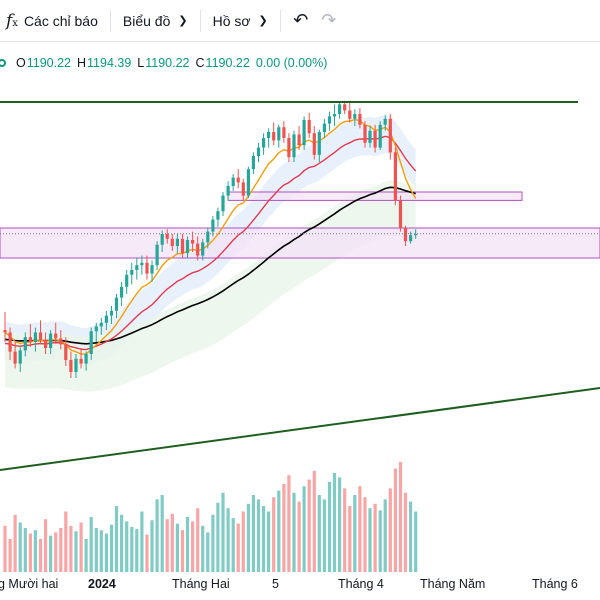 The height and width of the screenshot is (600, 600). Describe the element at coordinates (291, 63) in the screenshot. I see `change-value: 0.00 (0.00%)` at that location.